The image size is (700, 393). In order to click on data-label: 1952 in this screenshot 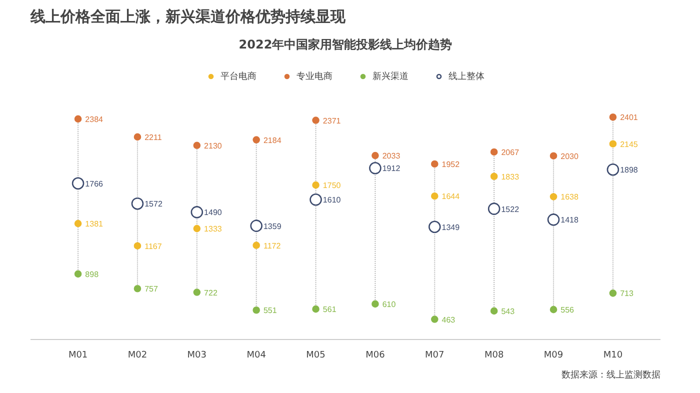, I will do `click(451, 164)`.